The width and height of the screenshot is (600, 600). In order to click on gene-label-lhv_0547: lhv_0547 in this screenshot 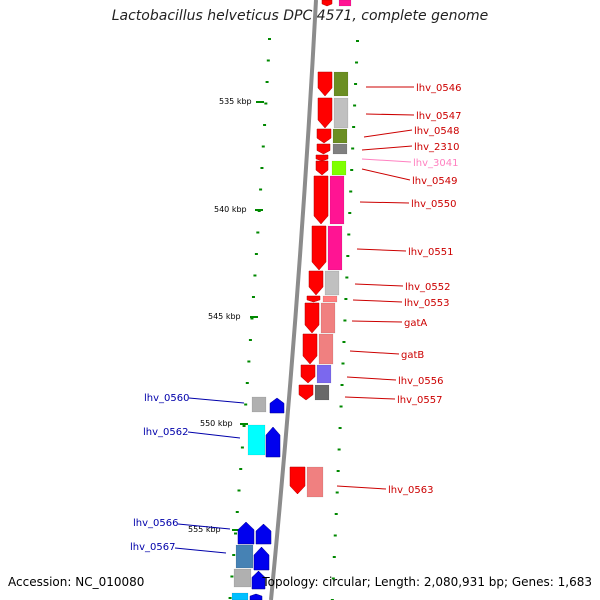, I will do `click(438, 116)`.